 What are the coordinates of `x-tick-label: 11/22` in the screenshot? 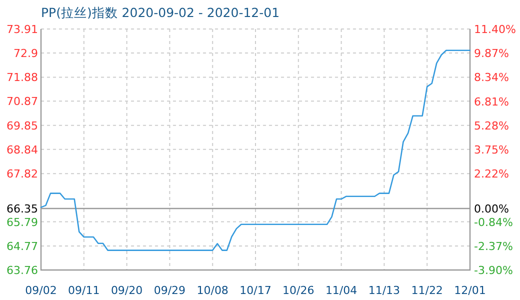 It's located at (427, 290).